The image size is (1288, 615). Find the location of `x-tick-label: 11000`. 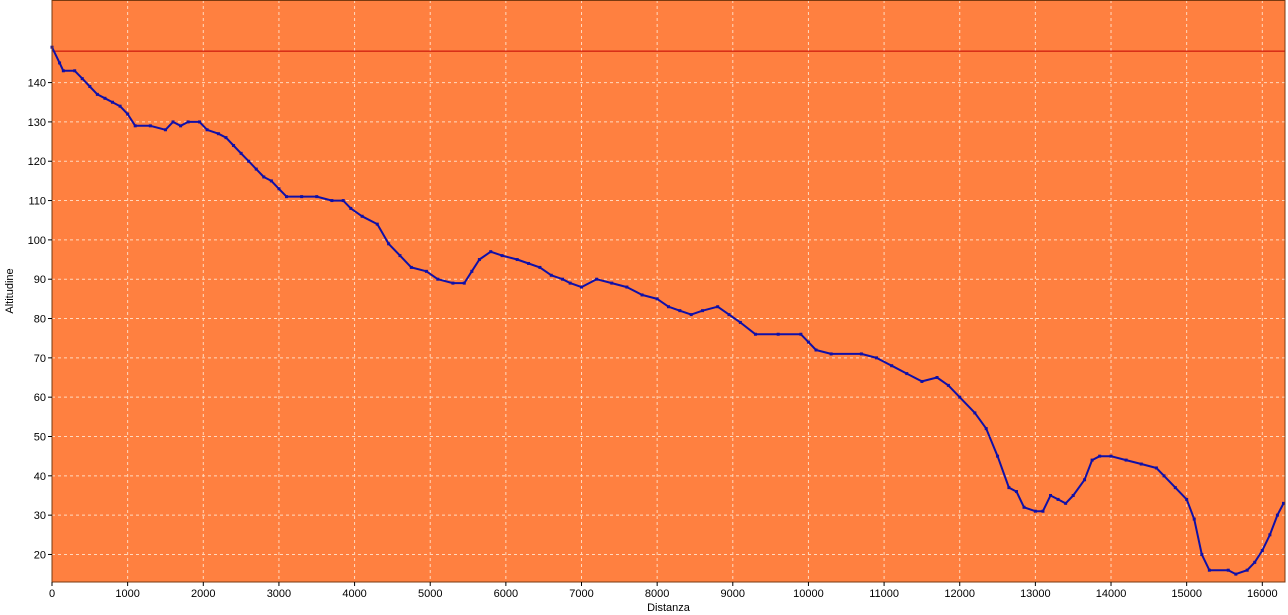

x-tick-label: 11000 is located at coordinates (884, 594).